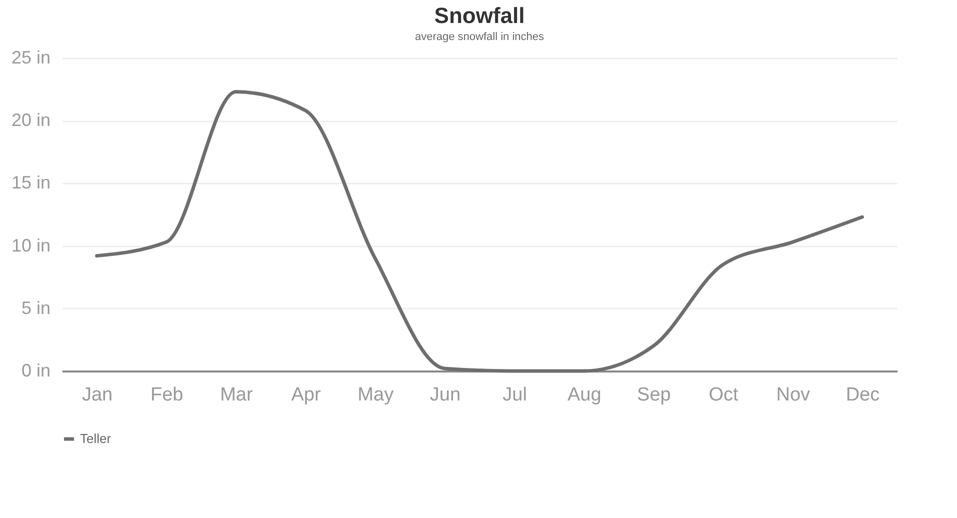 The width and height of the screenshot is (957, 518). I want to click on chart-subtitle: average snowfall in inches, so click(479, 37).